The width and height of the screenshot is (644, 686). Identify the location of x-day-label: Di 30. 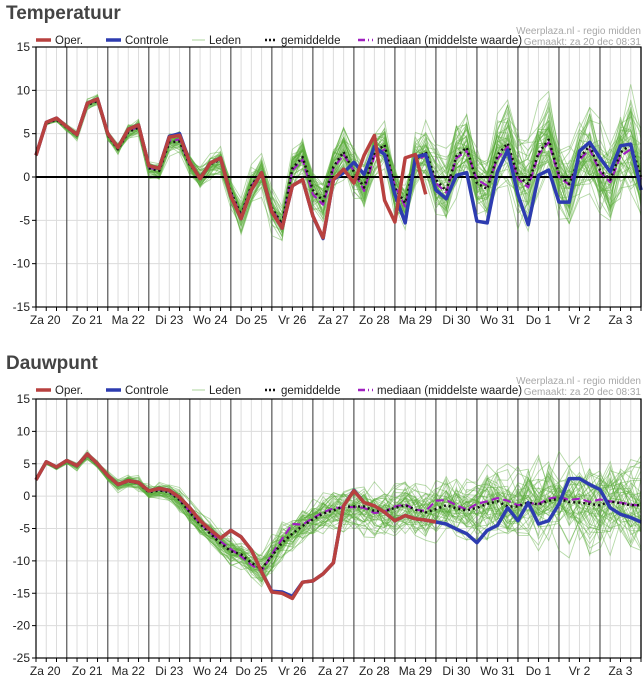
(456, 671).